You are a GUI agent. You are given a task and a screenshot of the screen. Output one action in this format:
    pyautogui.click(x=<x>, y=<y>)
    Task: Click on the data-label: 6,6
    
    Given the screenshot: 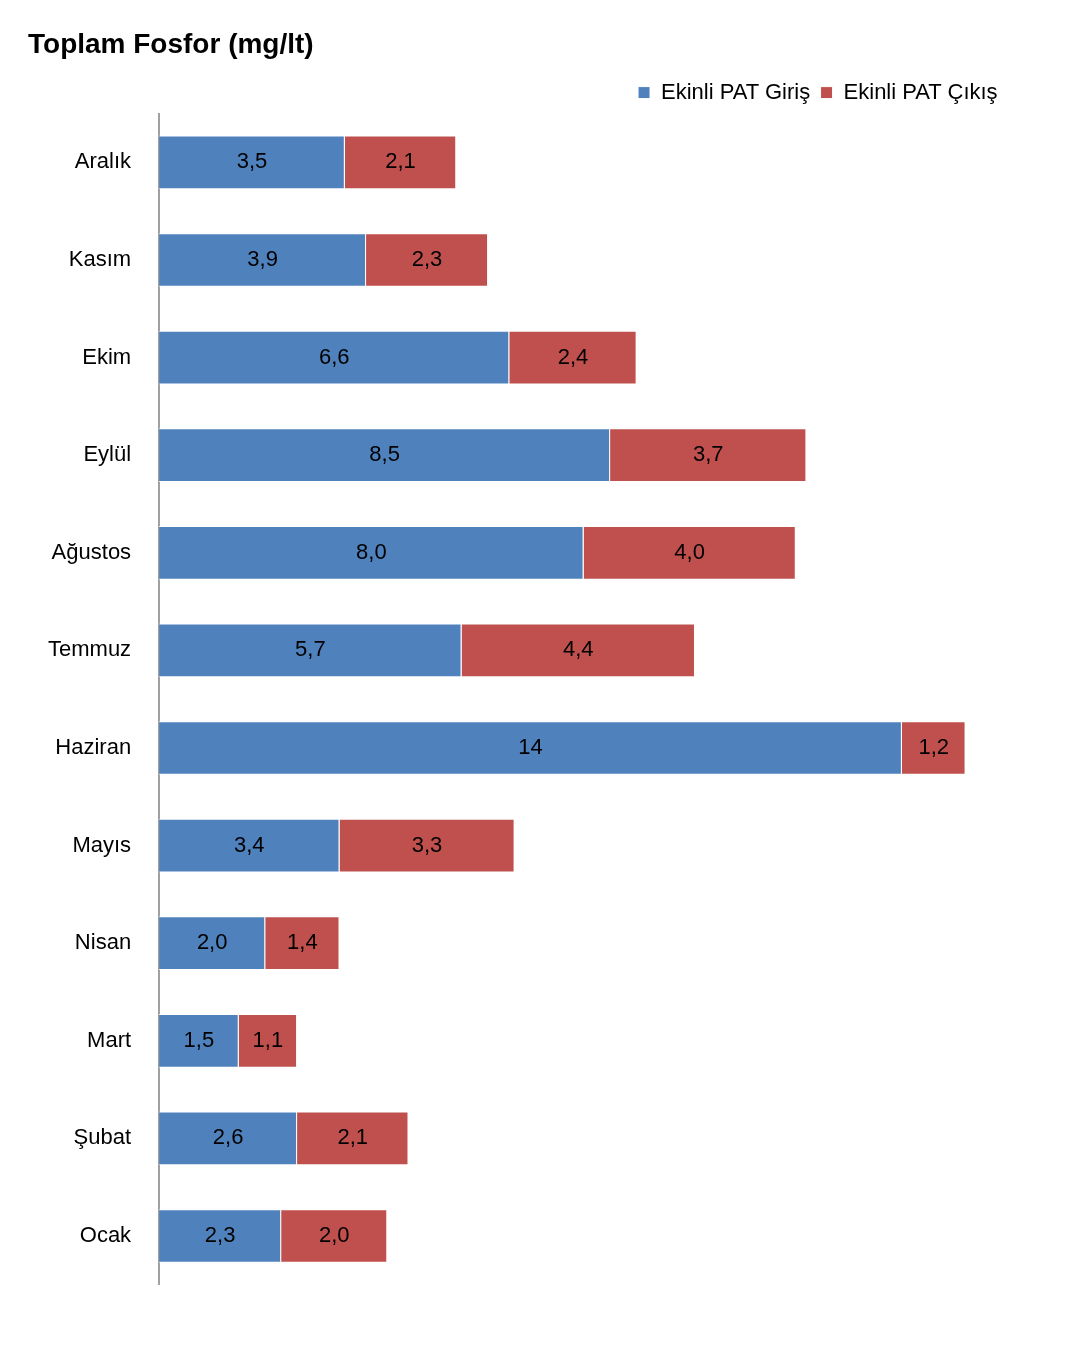 What is the action you would take?
    pyautogui.click(x=334, y=356)
    